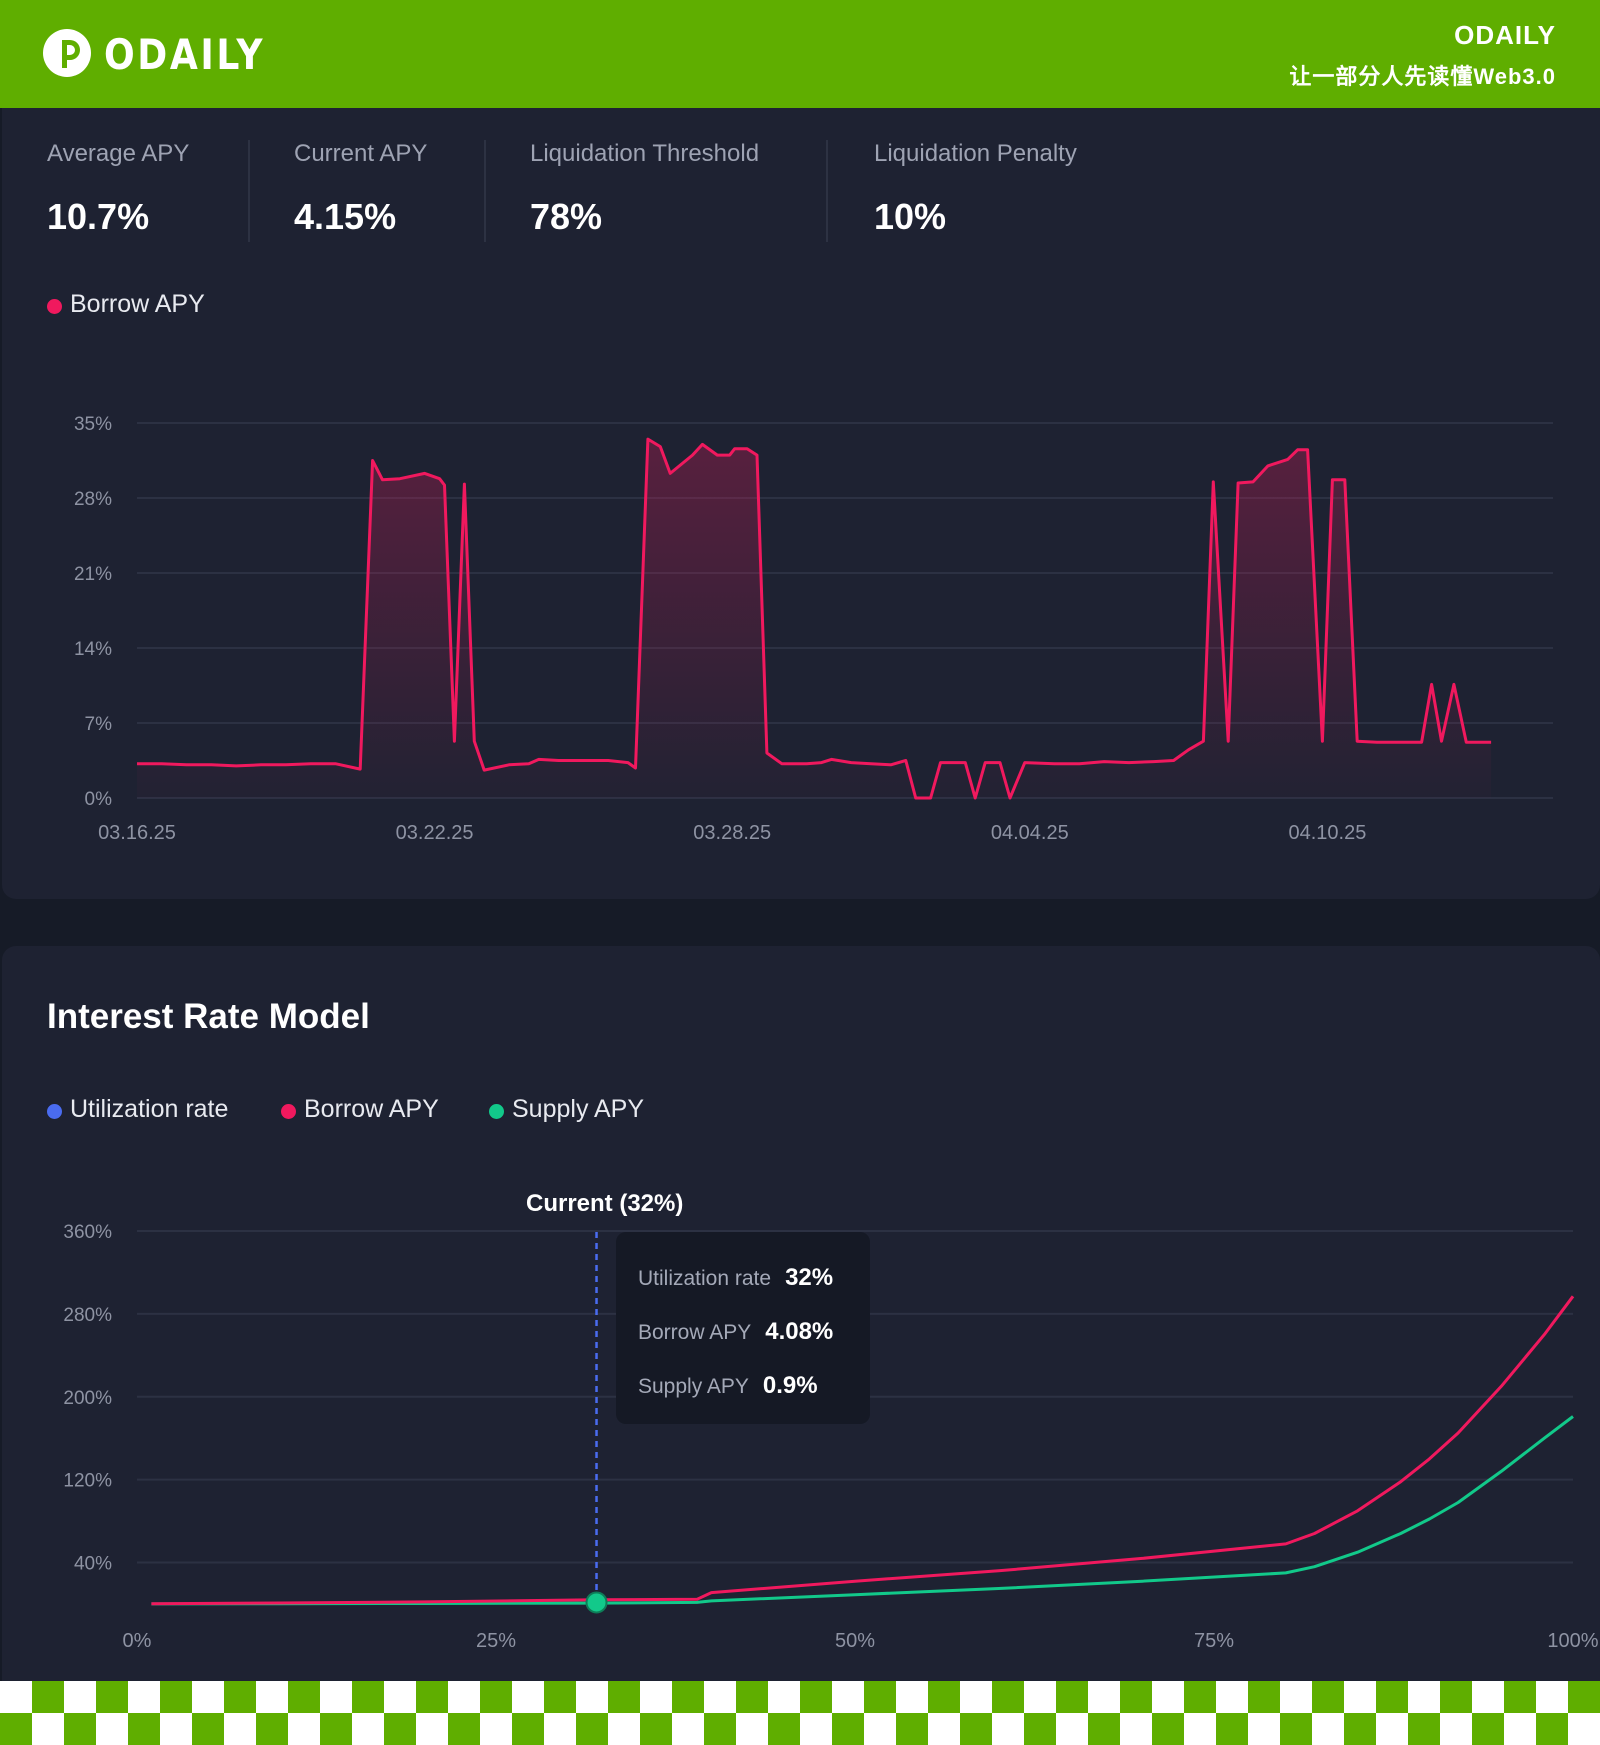  Describe the element at coordinates (855, 1641) in the screenshot. I see `x-tick-label: 50%` at that location.